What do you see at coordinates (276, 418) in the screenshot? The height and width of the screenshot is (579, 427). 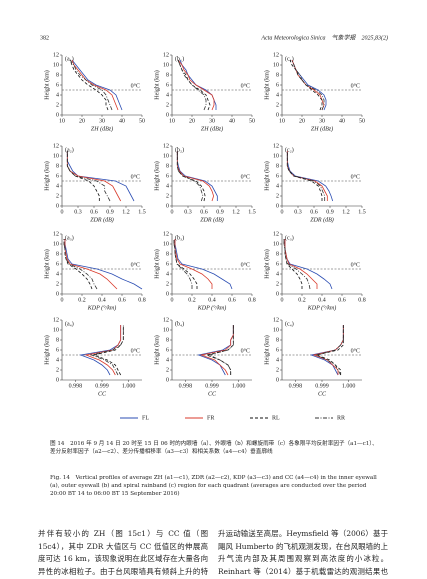 I see `legend-label: RL` at bounding box center [276, 418].